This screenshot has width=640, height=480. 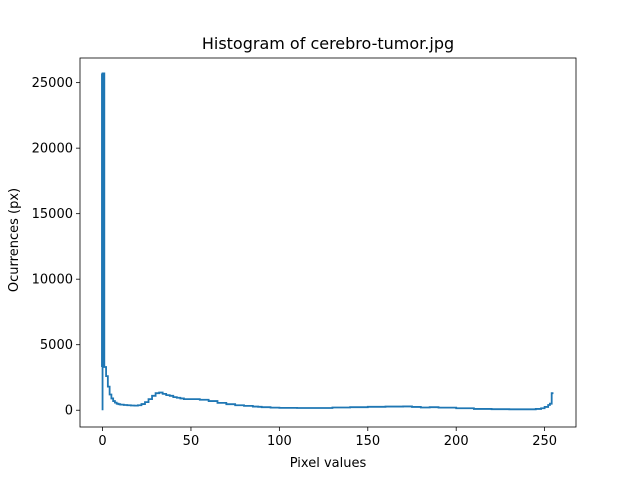 What do you see at coordinates (367, 441) in the screenshot?
I see `x-tick-label: 150` at bounding box center [367, 441].